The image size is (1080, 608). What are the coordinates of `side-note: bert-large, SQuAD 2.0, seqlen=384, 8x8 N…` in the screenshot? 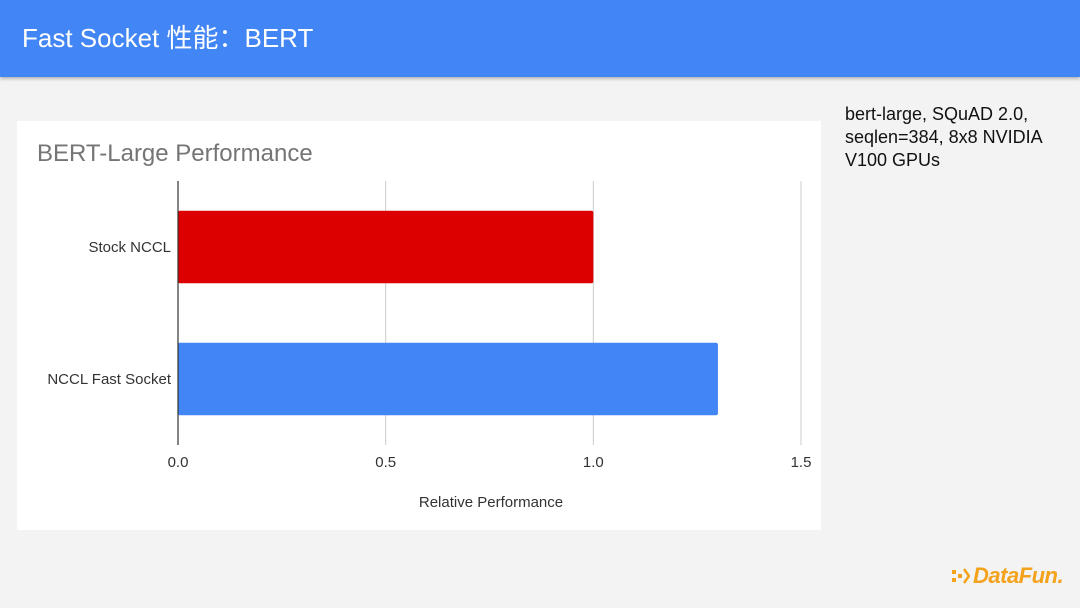 It's located at (943, 137).